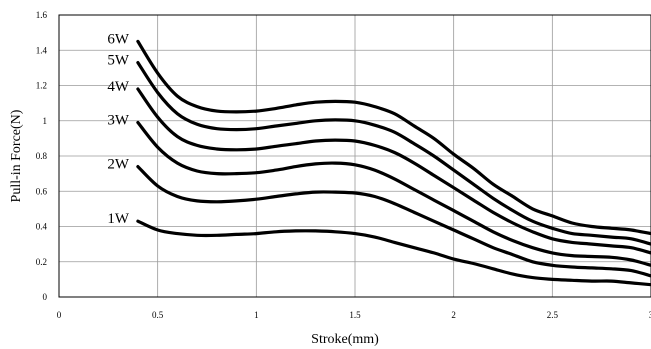 This screenshot has width=651, height=349. What do you see at coordinates (345, 339) in the screenshot?
I see `x-axis-label: Stroke(mm)` at bounding box center [345, 339].